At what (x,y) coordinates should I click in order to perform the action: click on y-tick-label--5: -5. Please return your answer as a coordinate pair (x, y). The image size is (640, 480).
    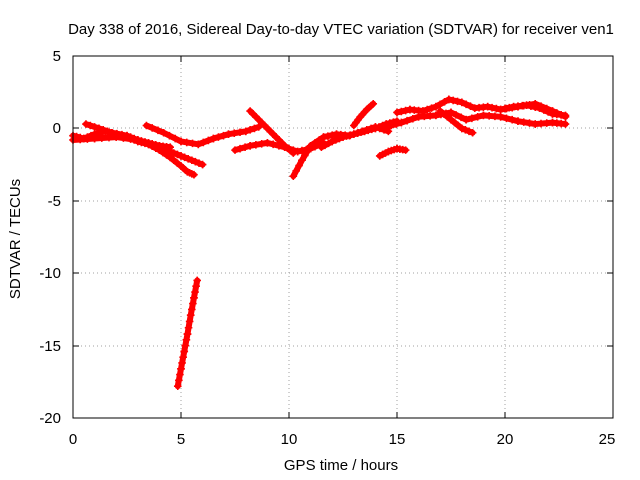
    Looking at the image, I should click on (54, 201).